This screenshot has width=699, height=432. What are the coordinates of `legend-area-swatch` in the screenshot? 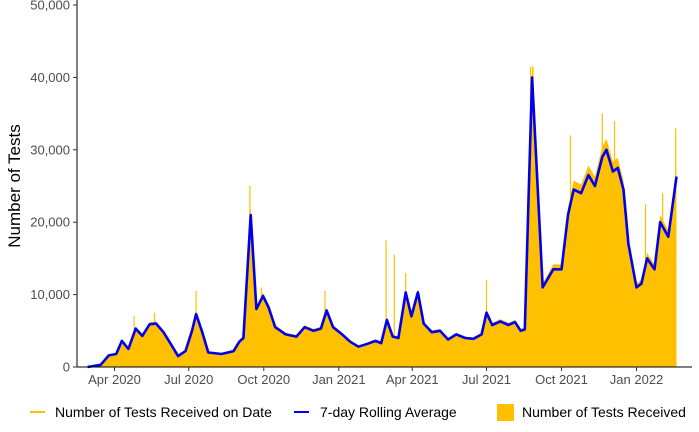 It's located at (505, 412).